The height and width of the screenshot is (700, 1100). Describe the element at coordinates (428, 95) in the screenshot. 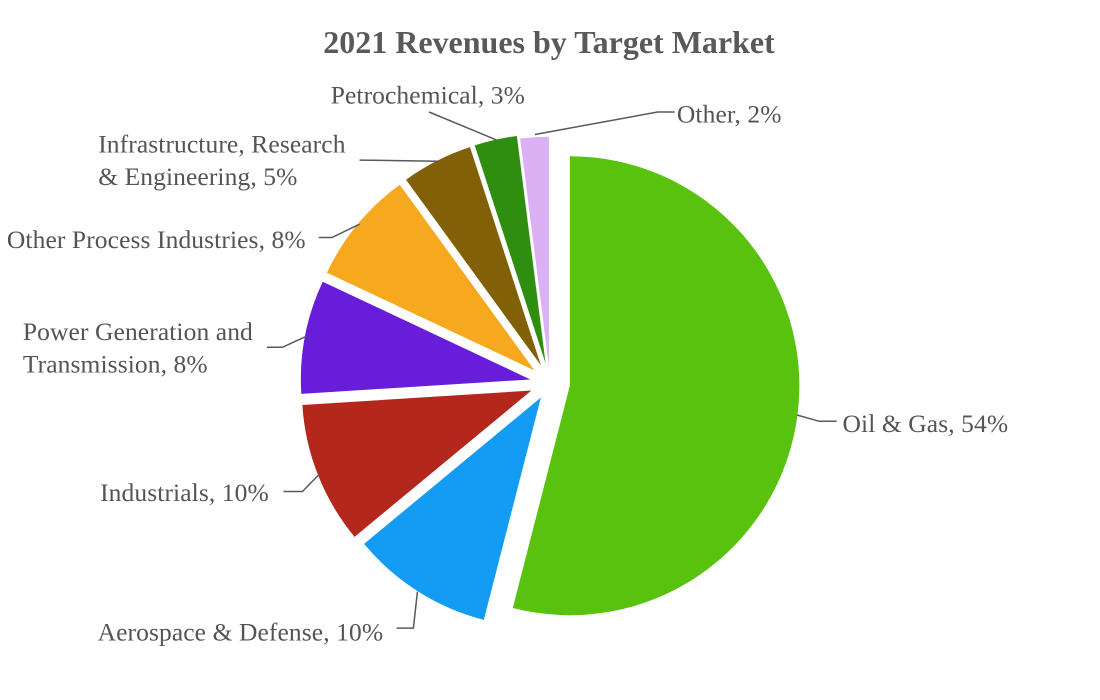

I see `svg-text: Petrochemical, 3%` at that location.